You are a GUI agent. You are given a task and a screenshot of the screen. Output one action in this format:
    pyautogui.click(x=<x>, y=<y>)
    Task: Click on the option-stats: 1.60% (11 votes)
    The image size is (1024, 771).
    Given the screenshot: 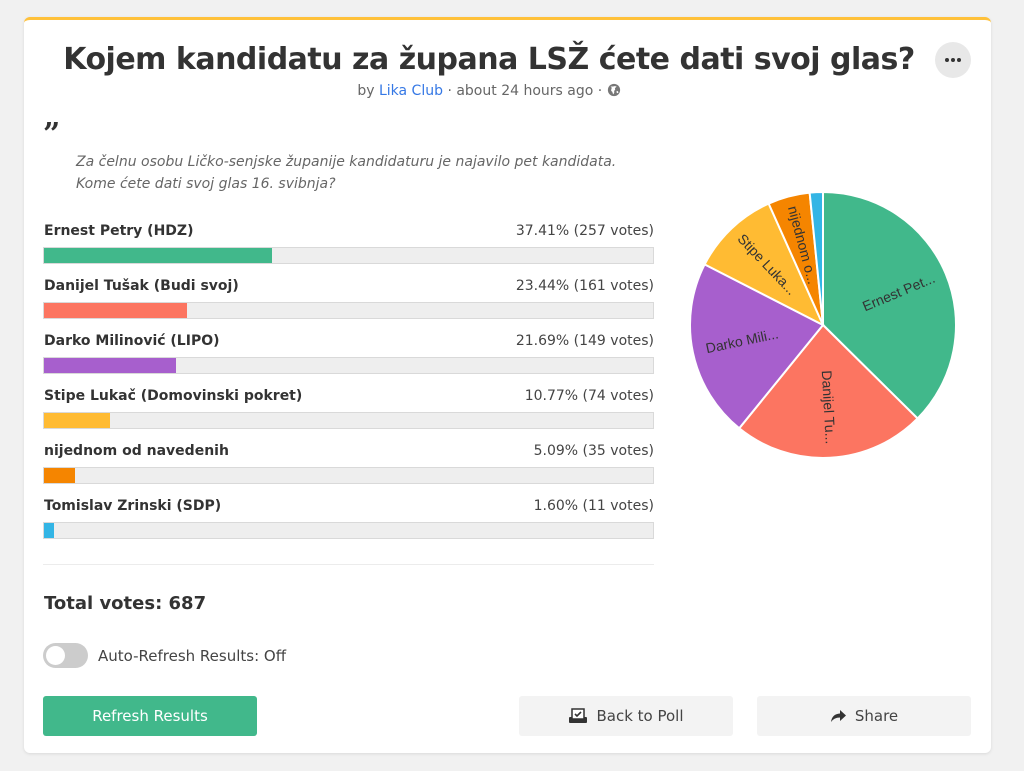 What is the action you would take?
    pyautogui.click(x=593, y=506)
    